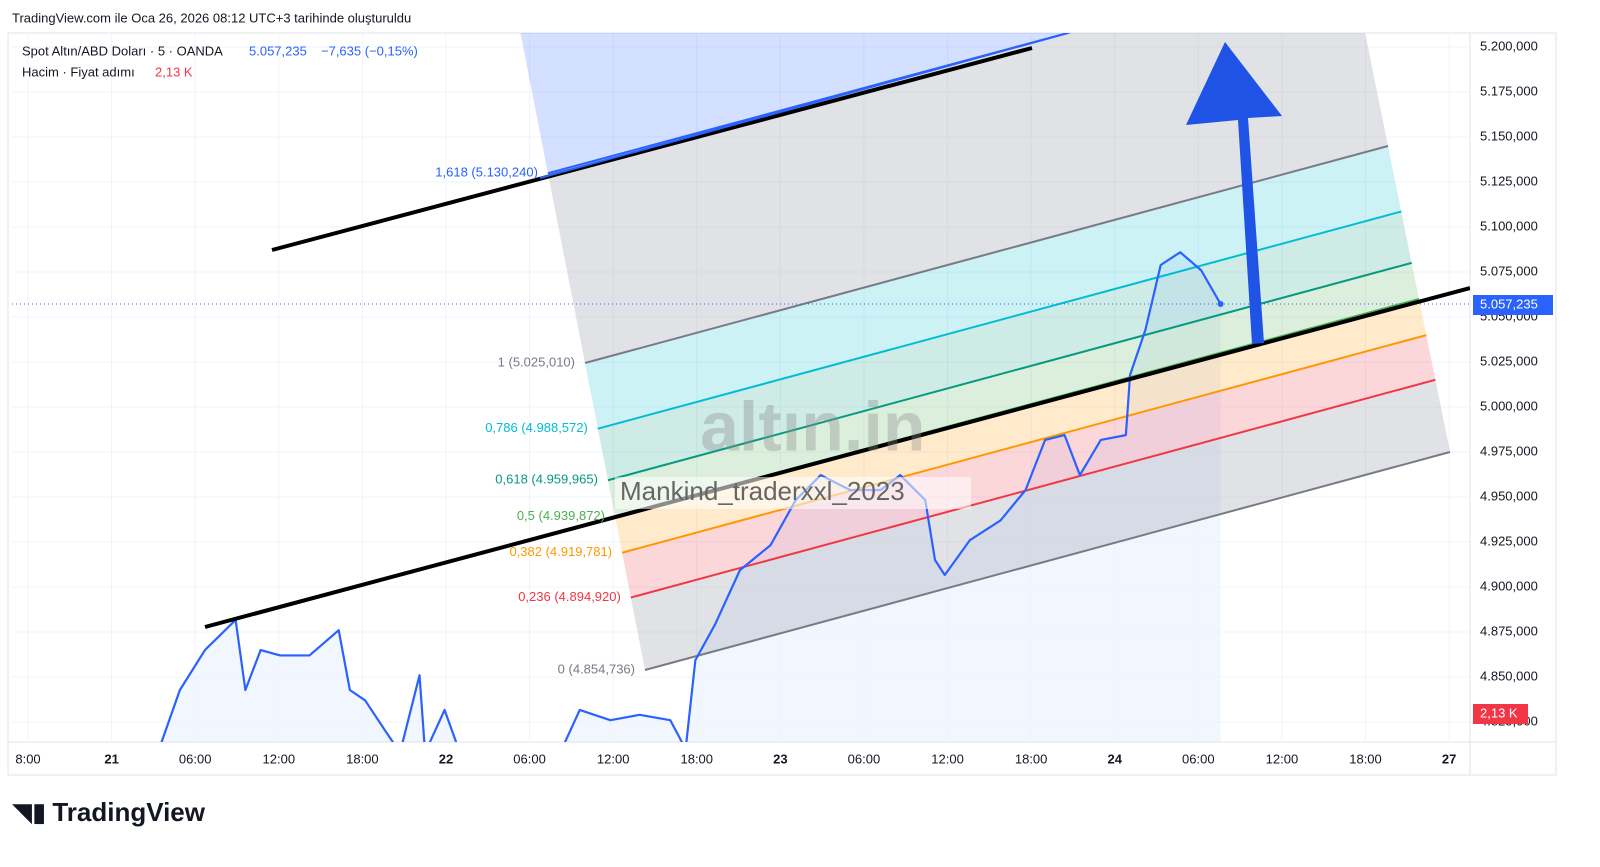  Describe the element at coordinates (546, 479) in the screenshot. I see `fib-label: 0,618 (4.959,965)` at that location.